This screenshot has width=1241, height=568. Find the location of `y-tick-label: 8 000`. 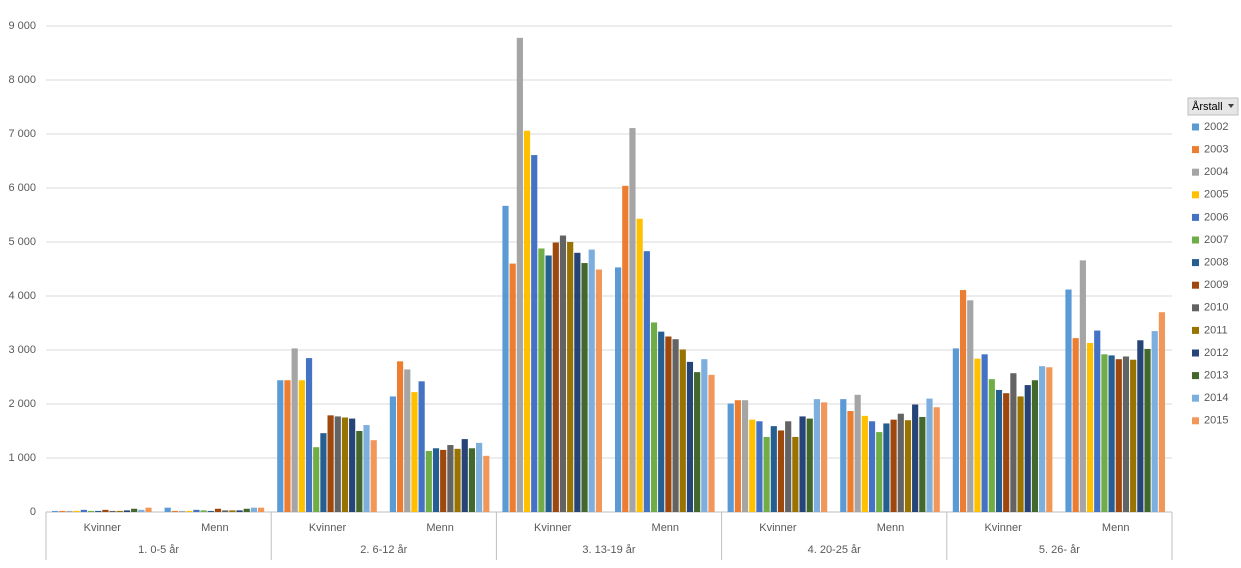

y-tick-label: 8 000 is located at coordinates (22, 80).